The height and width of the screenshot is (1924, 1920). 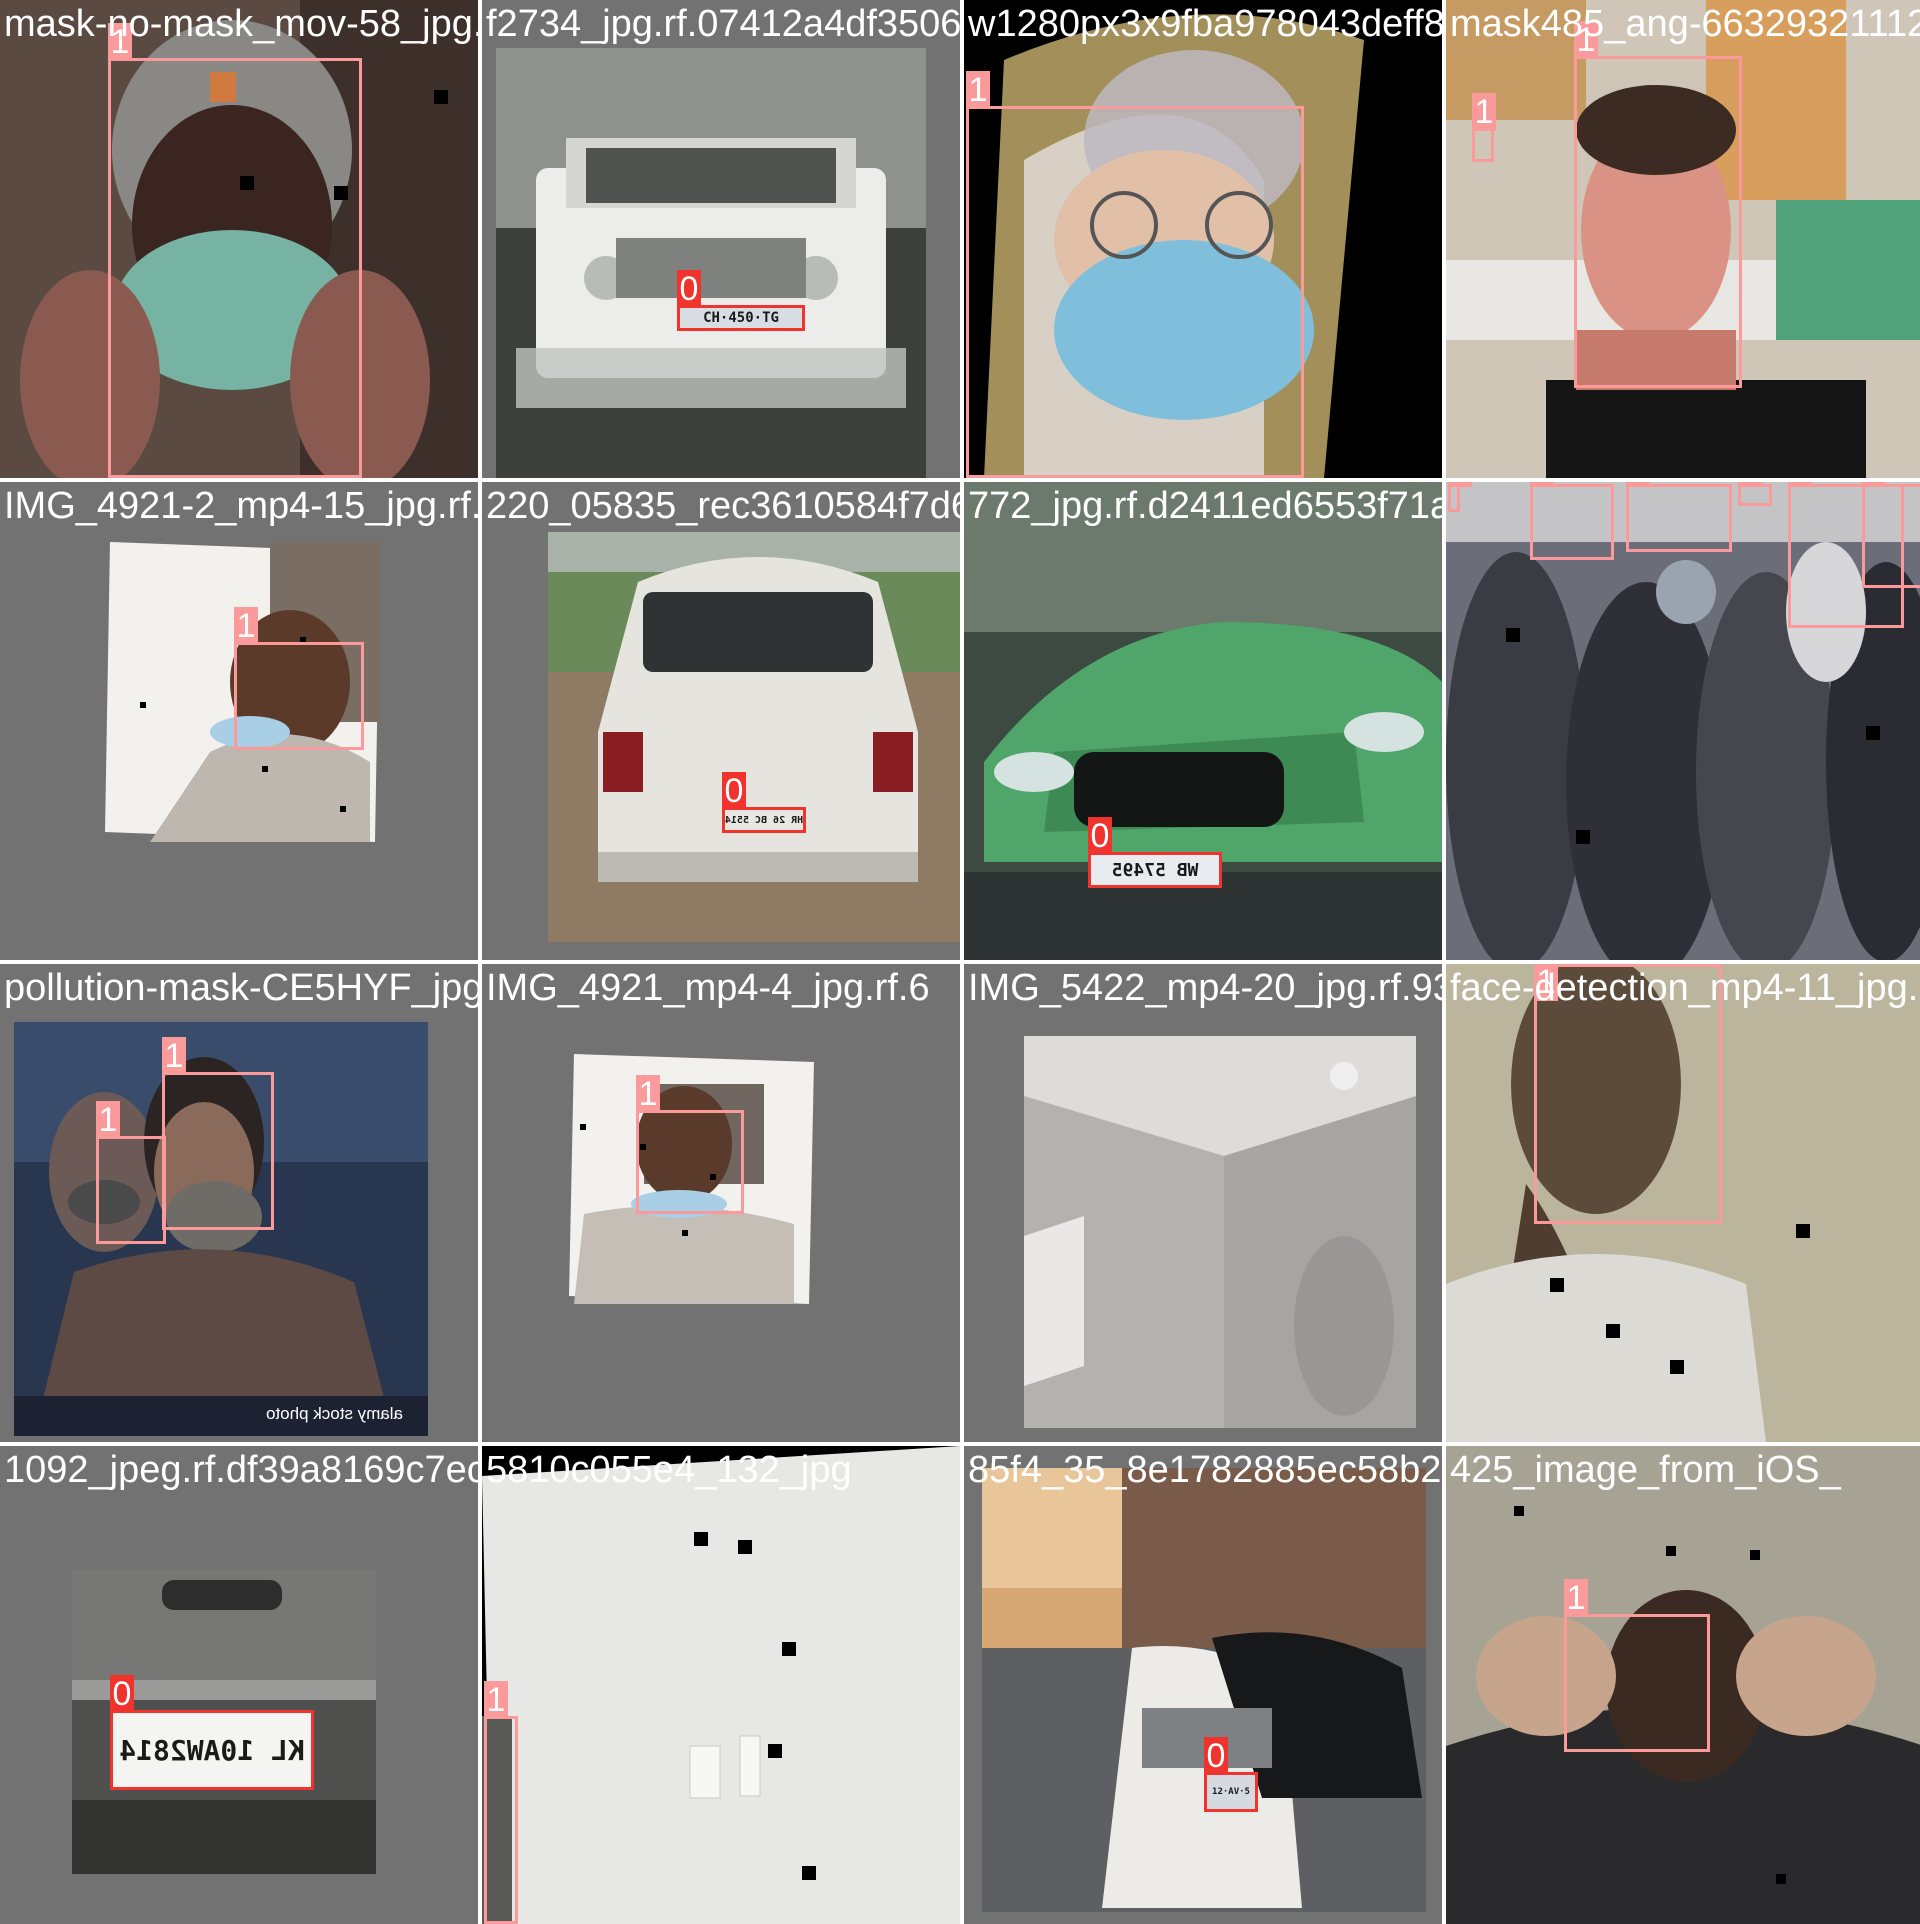 I want to click on license-plate-text: KL 10AW2814, so click(x=212, y=1750).